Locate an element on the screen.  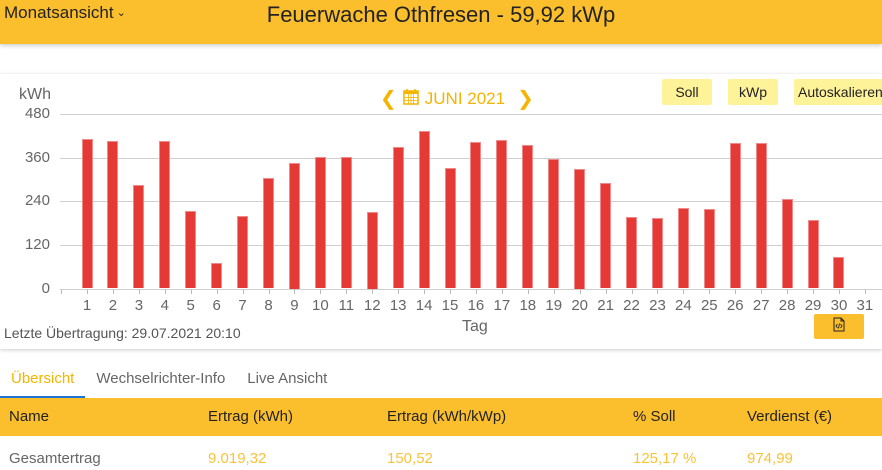
soll-toggle-button: Soll is located at coordinates (687, 92).